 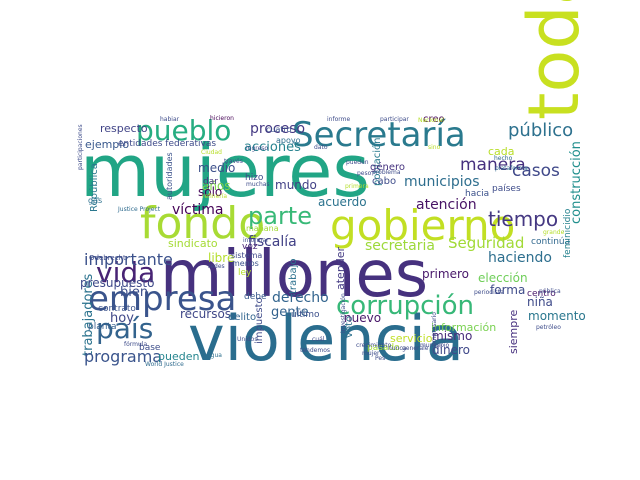 I want to click on word-fondo: fondo, so click(x=202, y=223).